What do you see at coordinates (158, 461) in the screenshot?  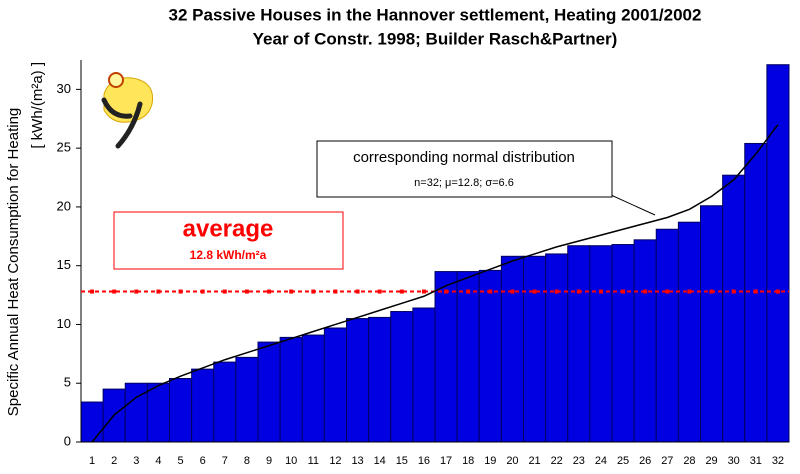 I see `x-tick-label: 4` at bounding box center [158, 461].